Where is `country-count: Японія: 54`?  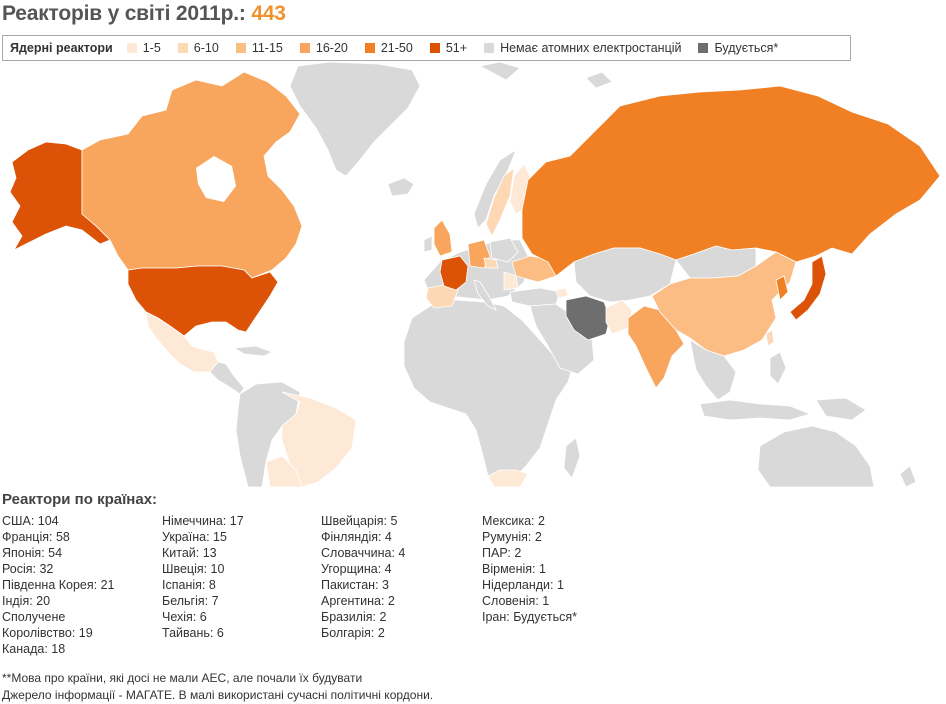 country-count: Японія: 54 is located at coordinates (32, 553).